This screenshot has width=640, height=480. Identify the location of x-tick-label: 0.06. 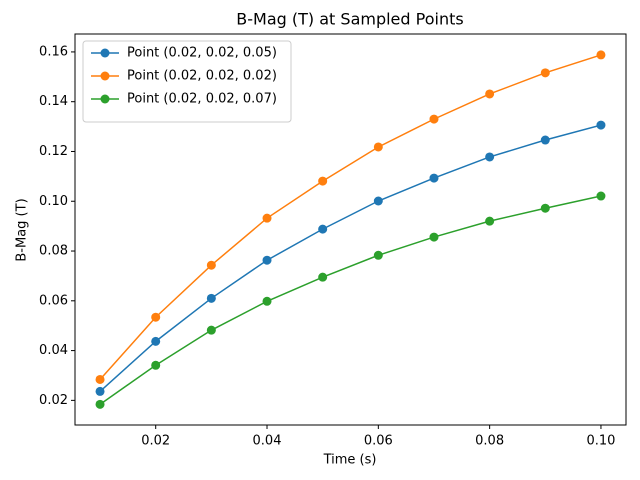
(378, 441).